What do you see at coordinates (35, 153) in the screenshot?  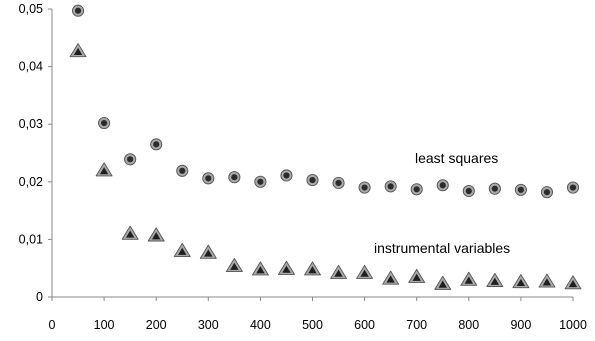 I see `y-axis-ticks: 0 0,01 0,02 0,03 0,04 0,05` at bounding box center [35, 153].